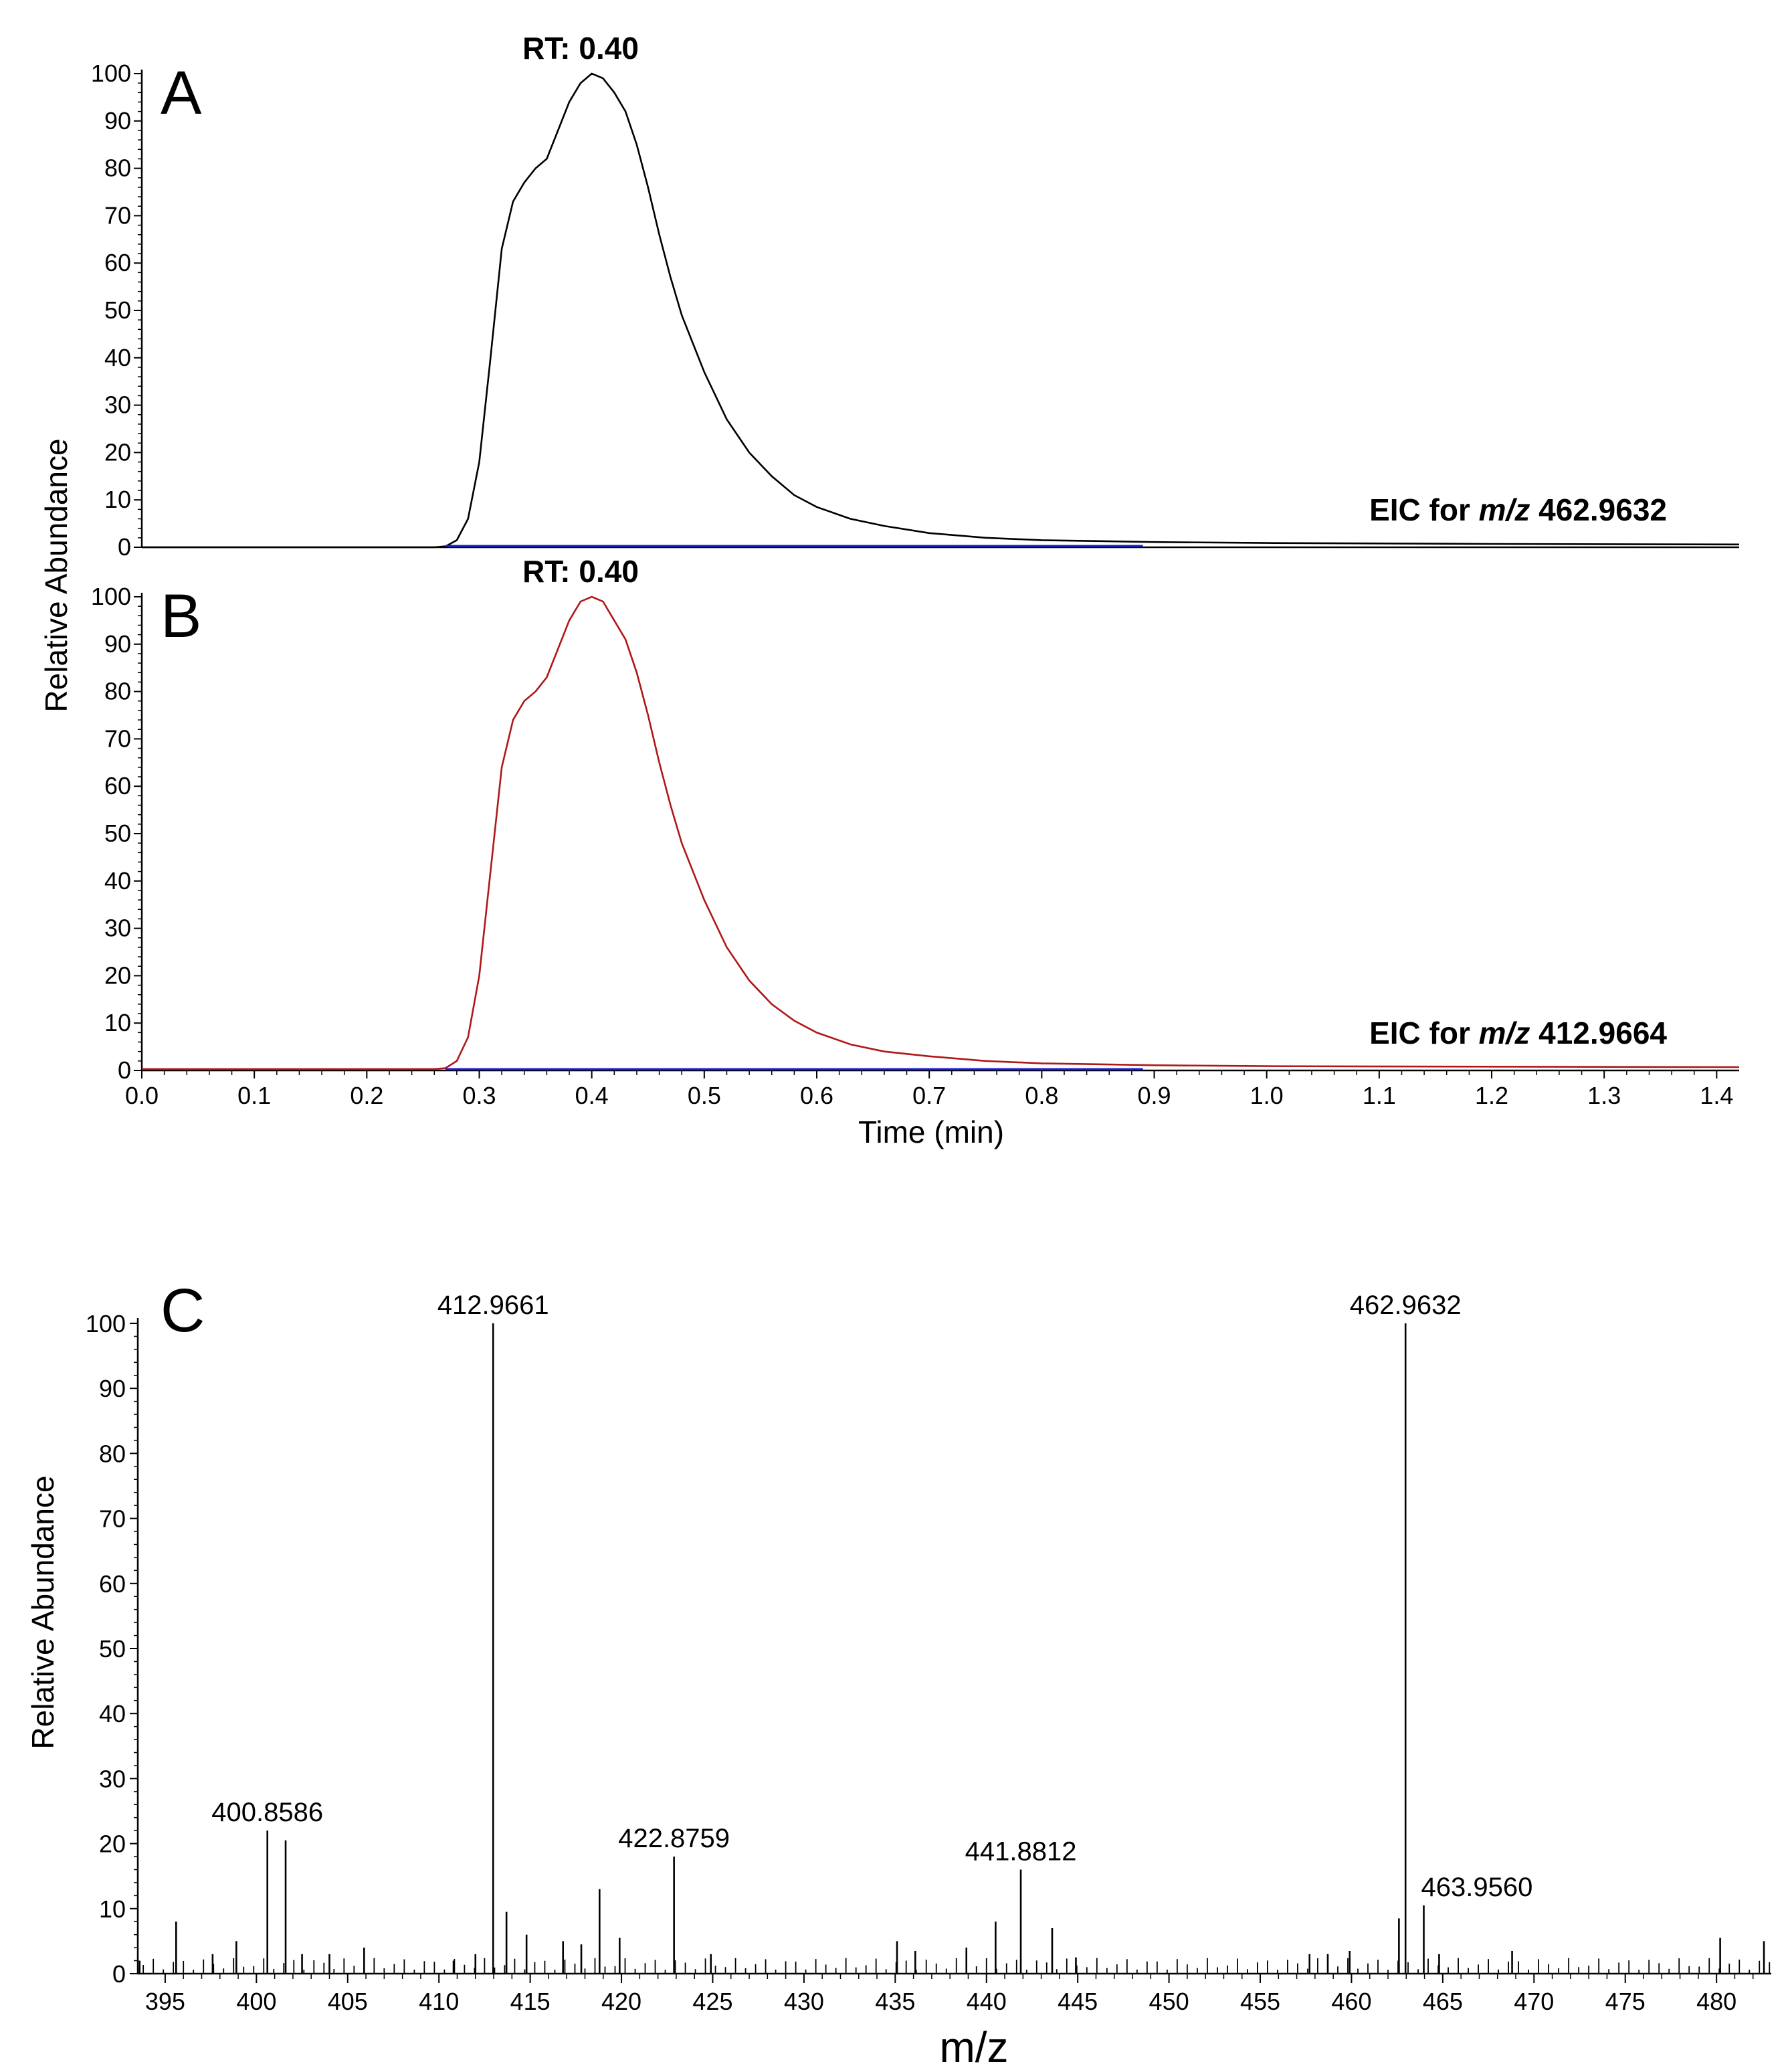 This screenshot has width=1790, height=2072. Describe the element at coordinates (1625, 2001) in the screenshot. I see `x-tick-label: 475` at that location.